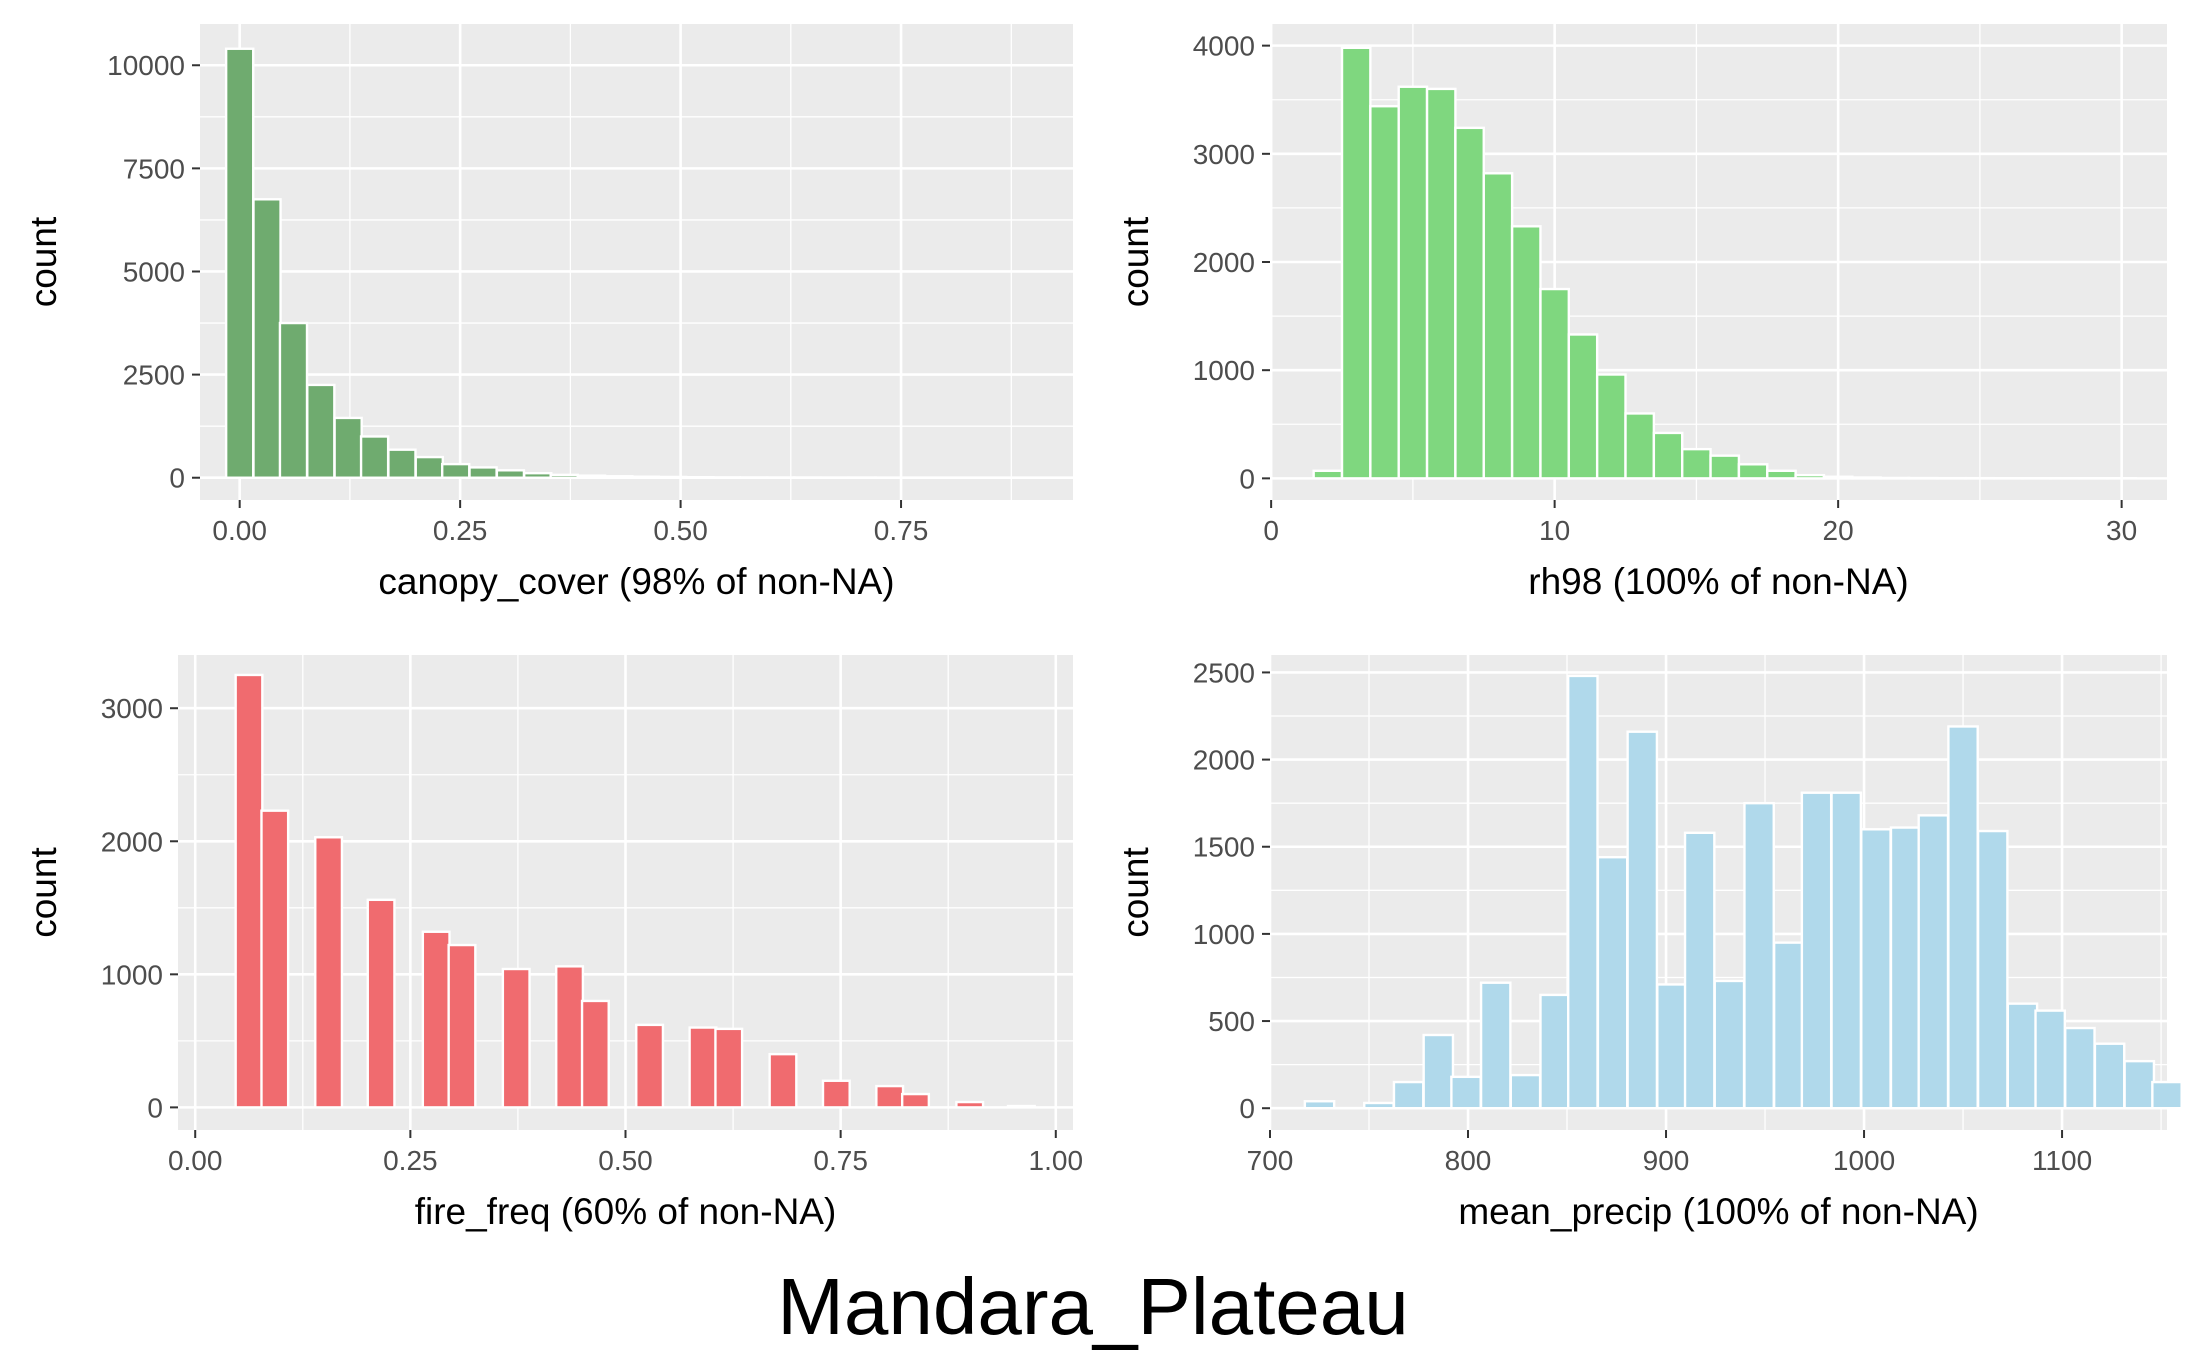  I want to click on x-tick-label: 0.50, so click(680, 530).